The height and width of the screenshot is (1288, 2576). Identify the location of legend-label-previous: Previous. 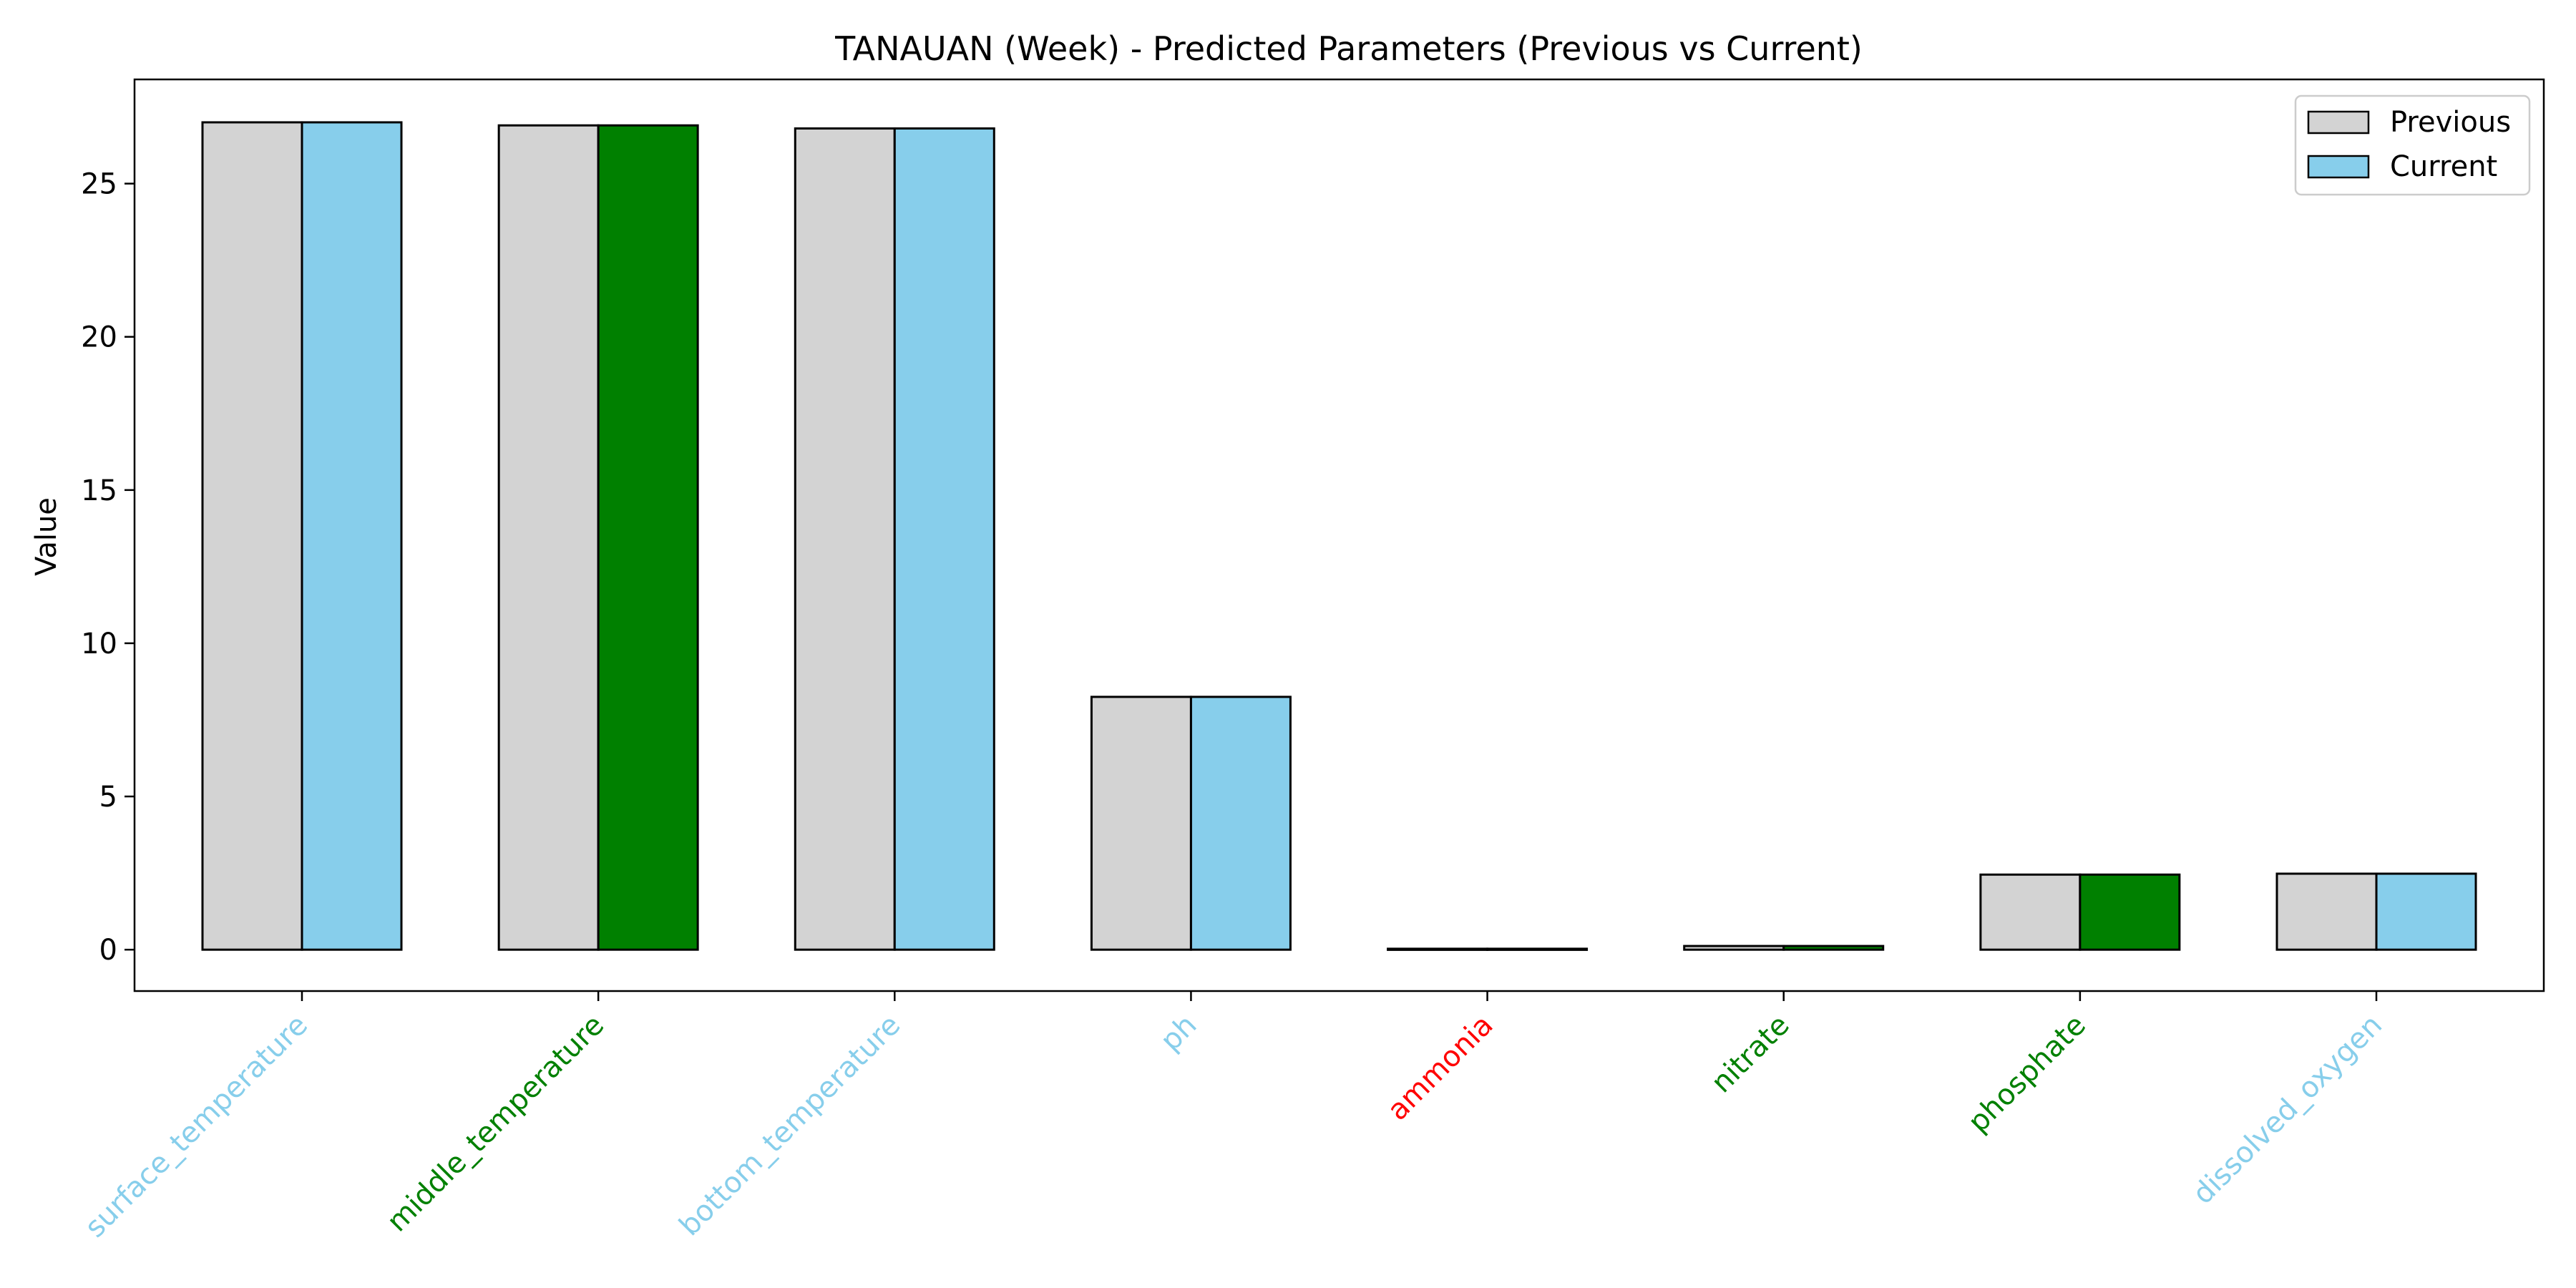
(2450, 122).